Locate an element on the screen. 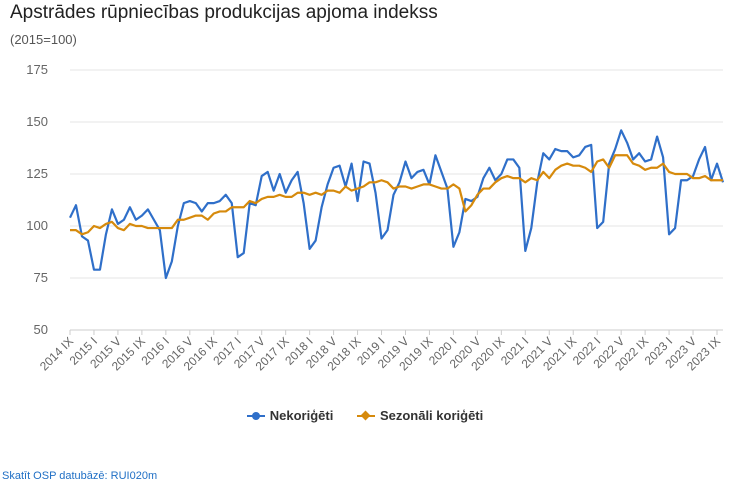 The image size is (730, 487). y-tick-label: 125 is located at coordinates (37, 173).